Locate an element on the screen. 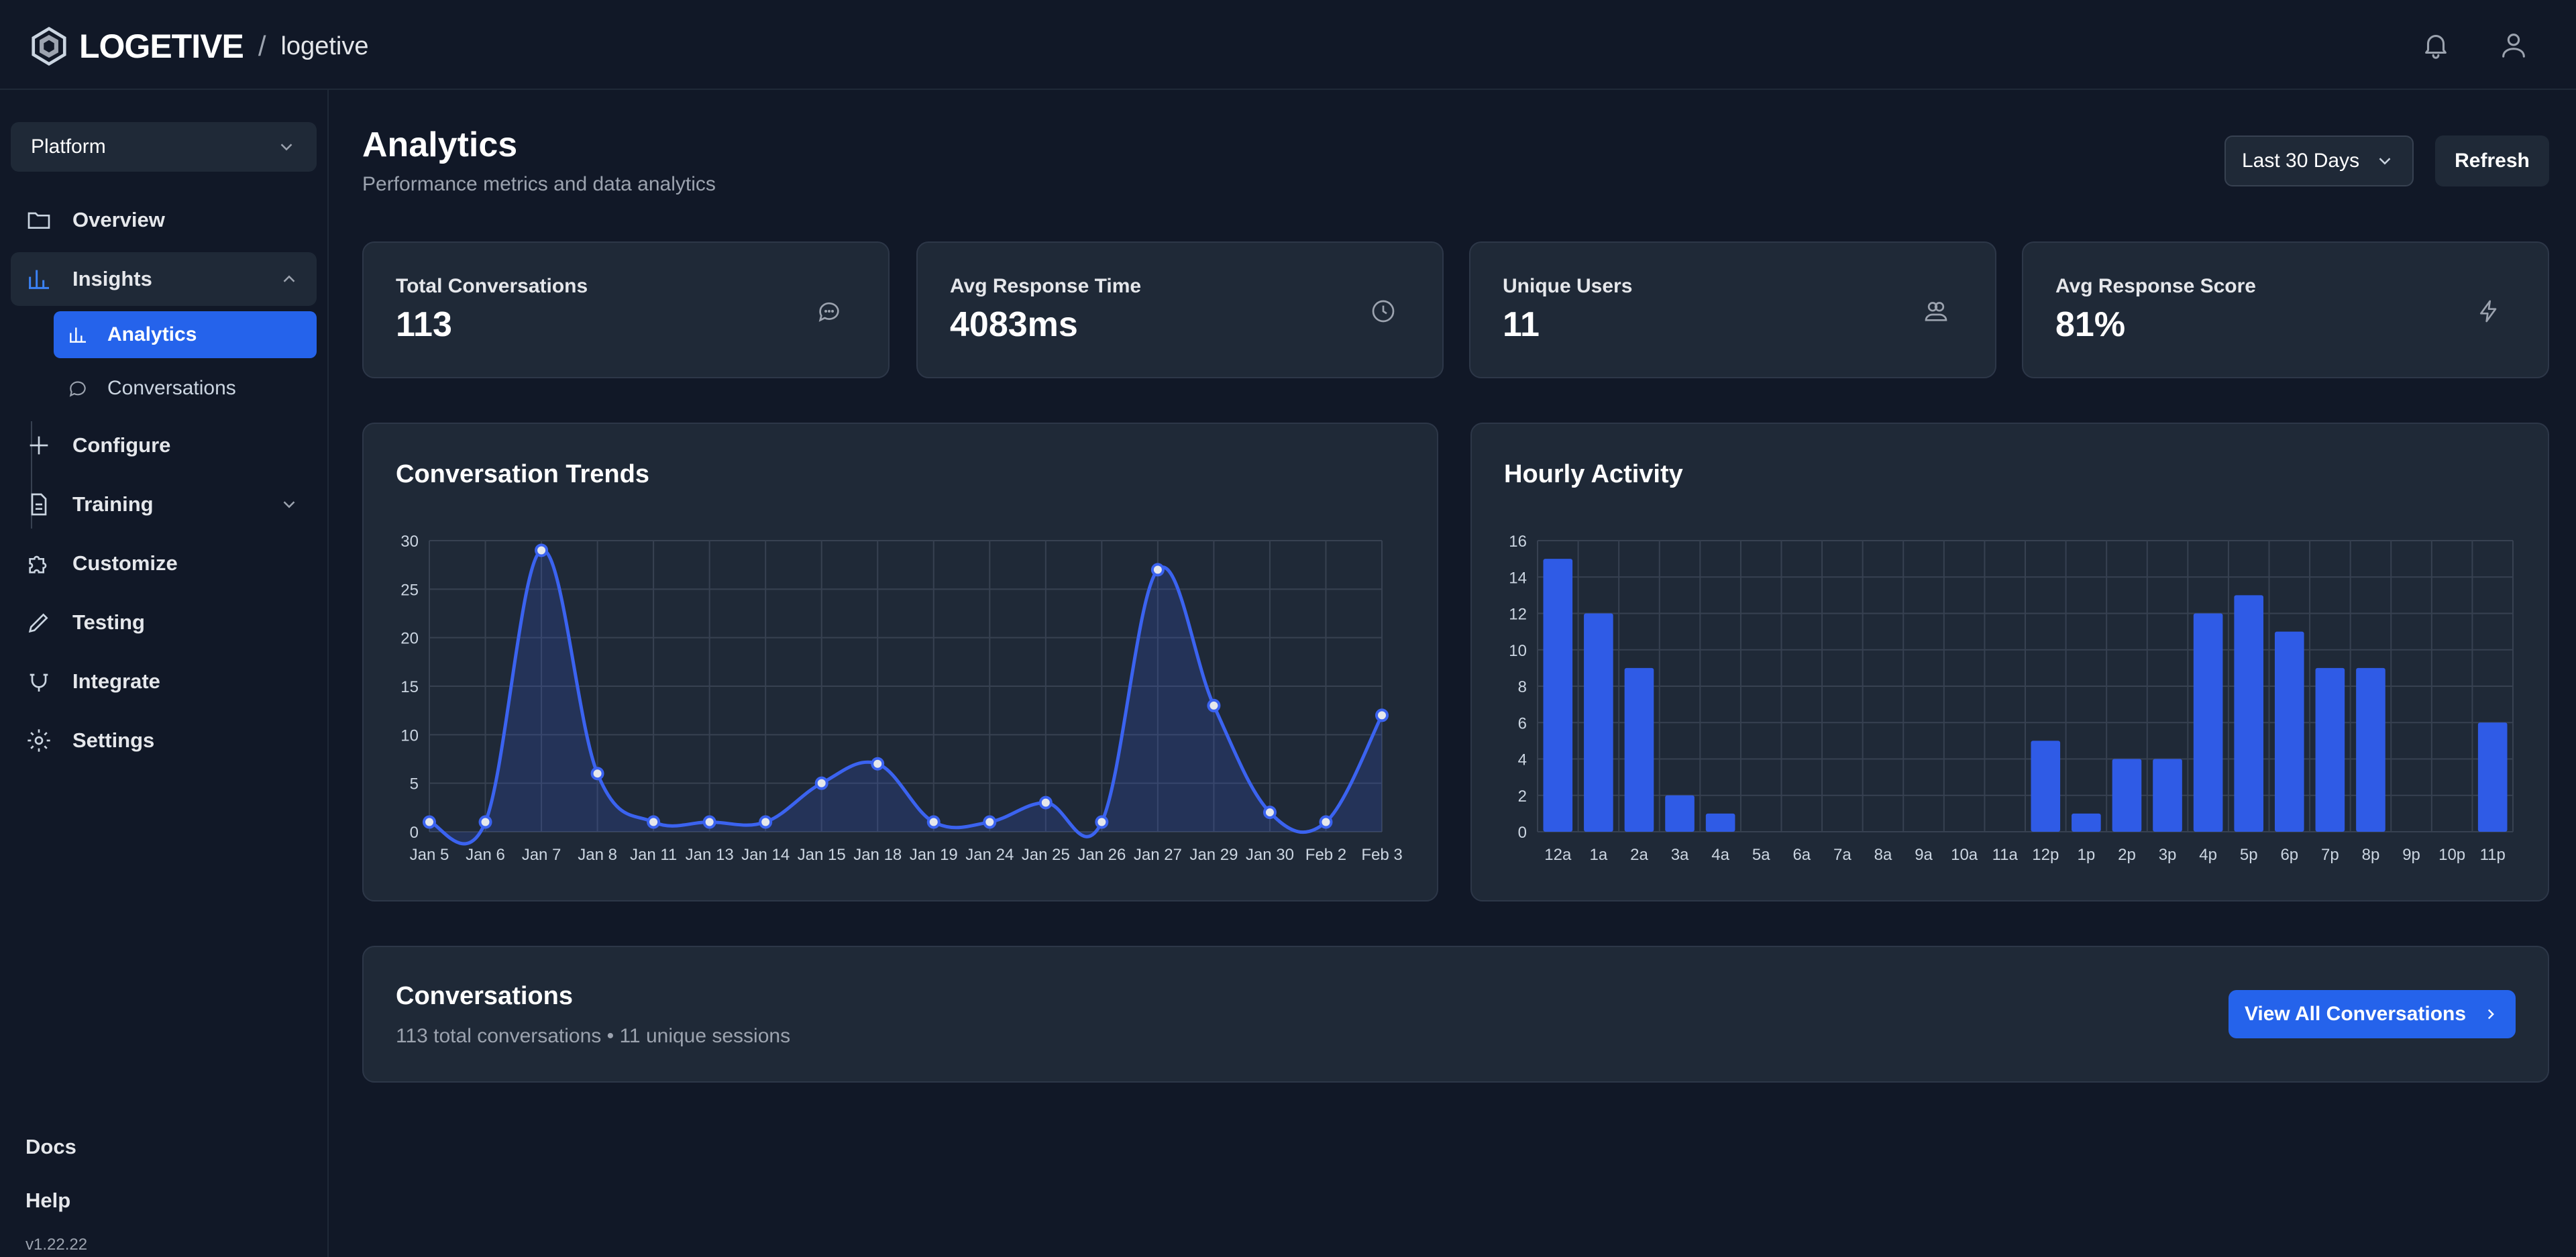 Image resolution: width=2576 pixels, height=1257 pixels. help-link: Help is located at coordinates (48, 1201).